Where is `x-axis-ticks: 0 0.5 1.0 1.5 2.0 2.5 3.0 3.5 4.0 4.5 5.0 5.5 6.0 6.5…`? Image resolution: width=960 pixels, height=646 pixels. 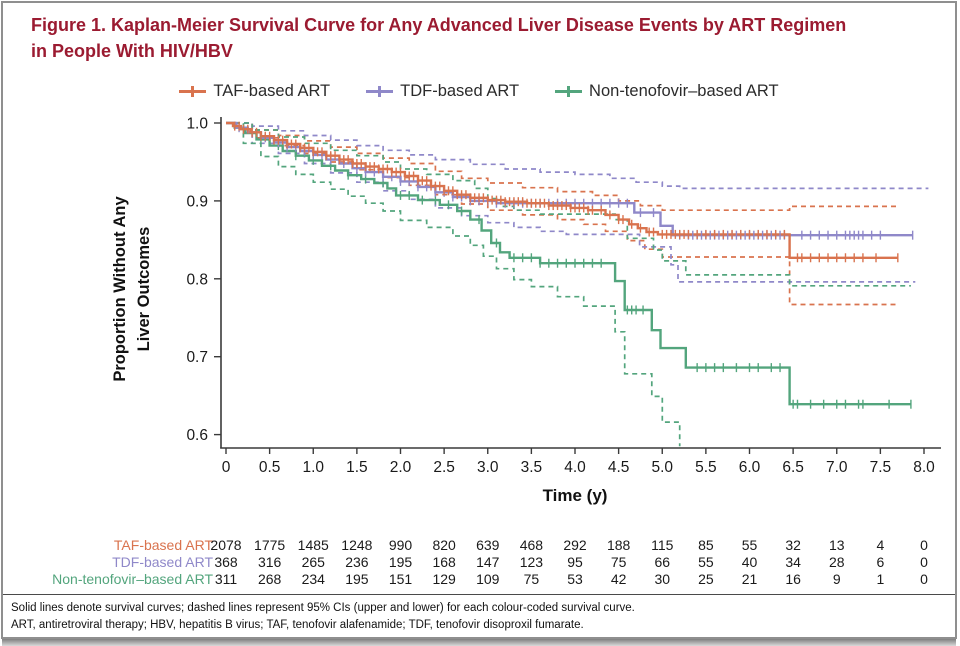 x-axis-ticks: 0 0.5 1.0 1.5 2.0 2.5 3.0 3.5 4.0 4.5 5.0 5.5 6.0 6.5… is located at coordinates (578, 462).